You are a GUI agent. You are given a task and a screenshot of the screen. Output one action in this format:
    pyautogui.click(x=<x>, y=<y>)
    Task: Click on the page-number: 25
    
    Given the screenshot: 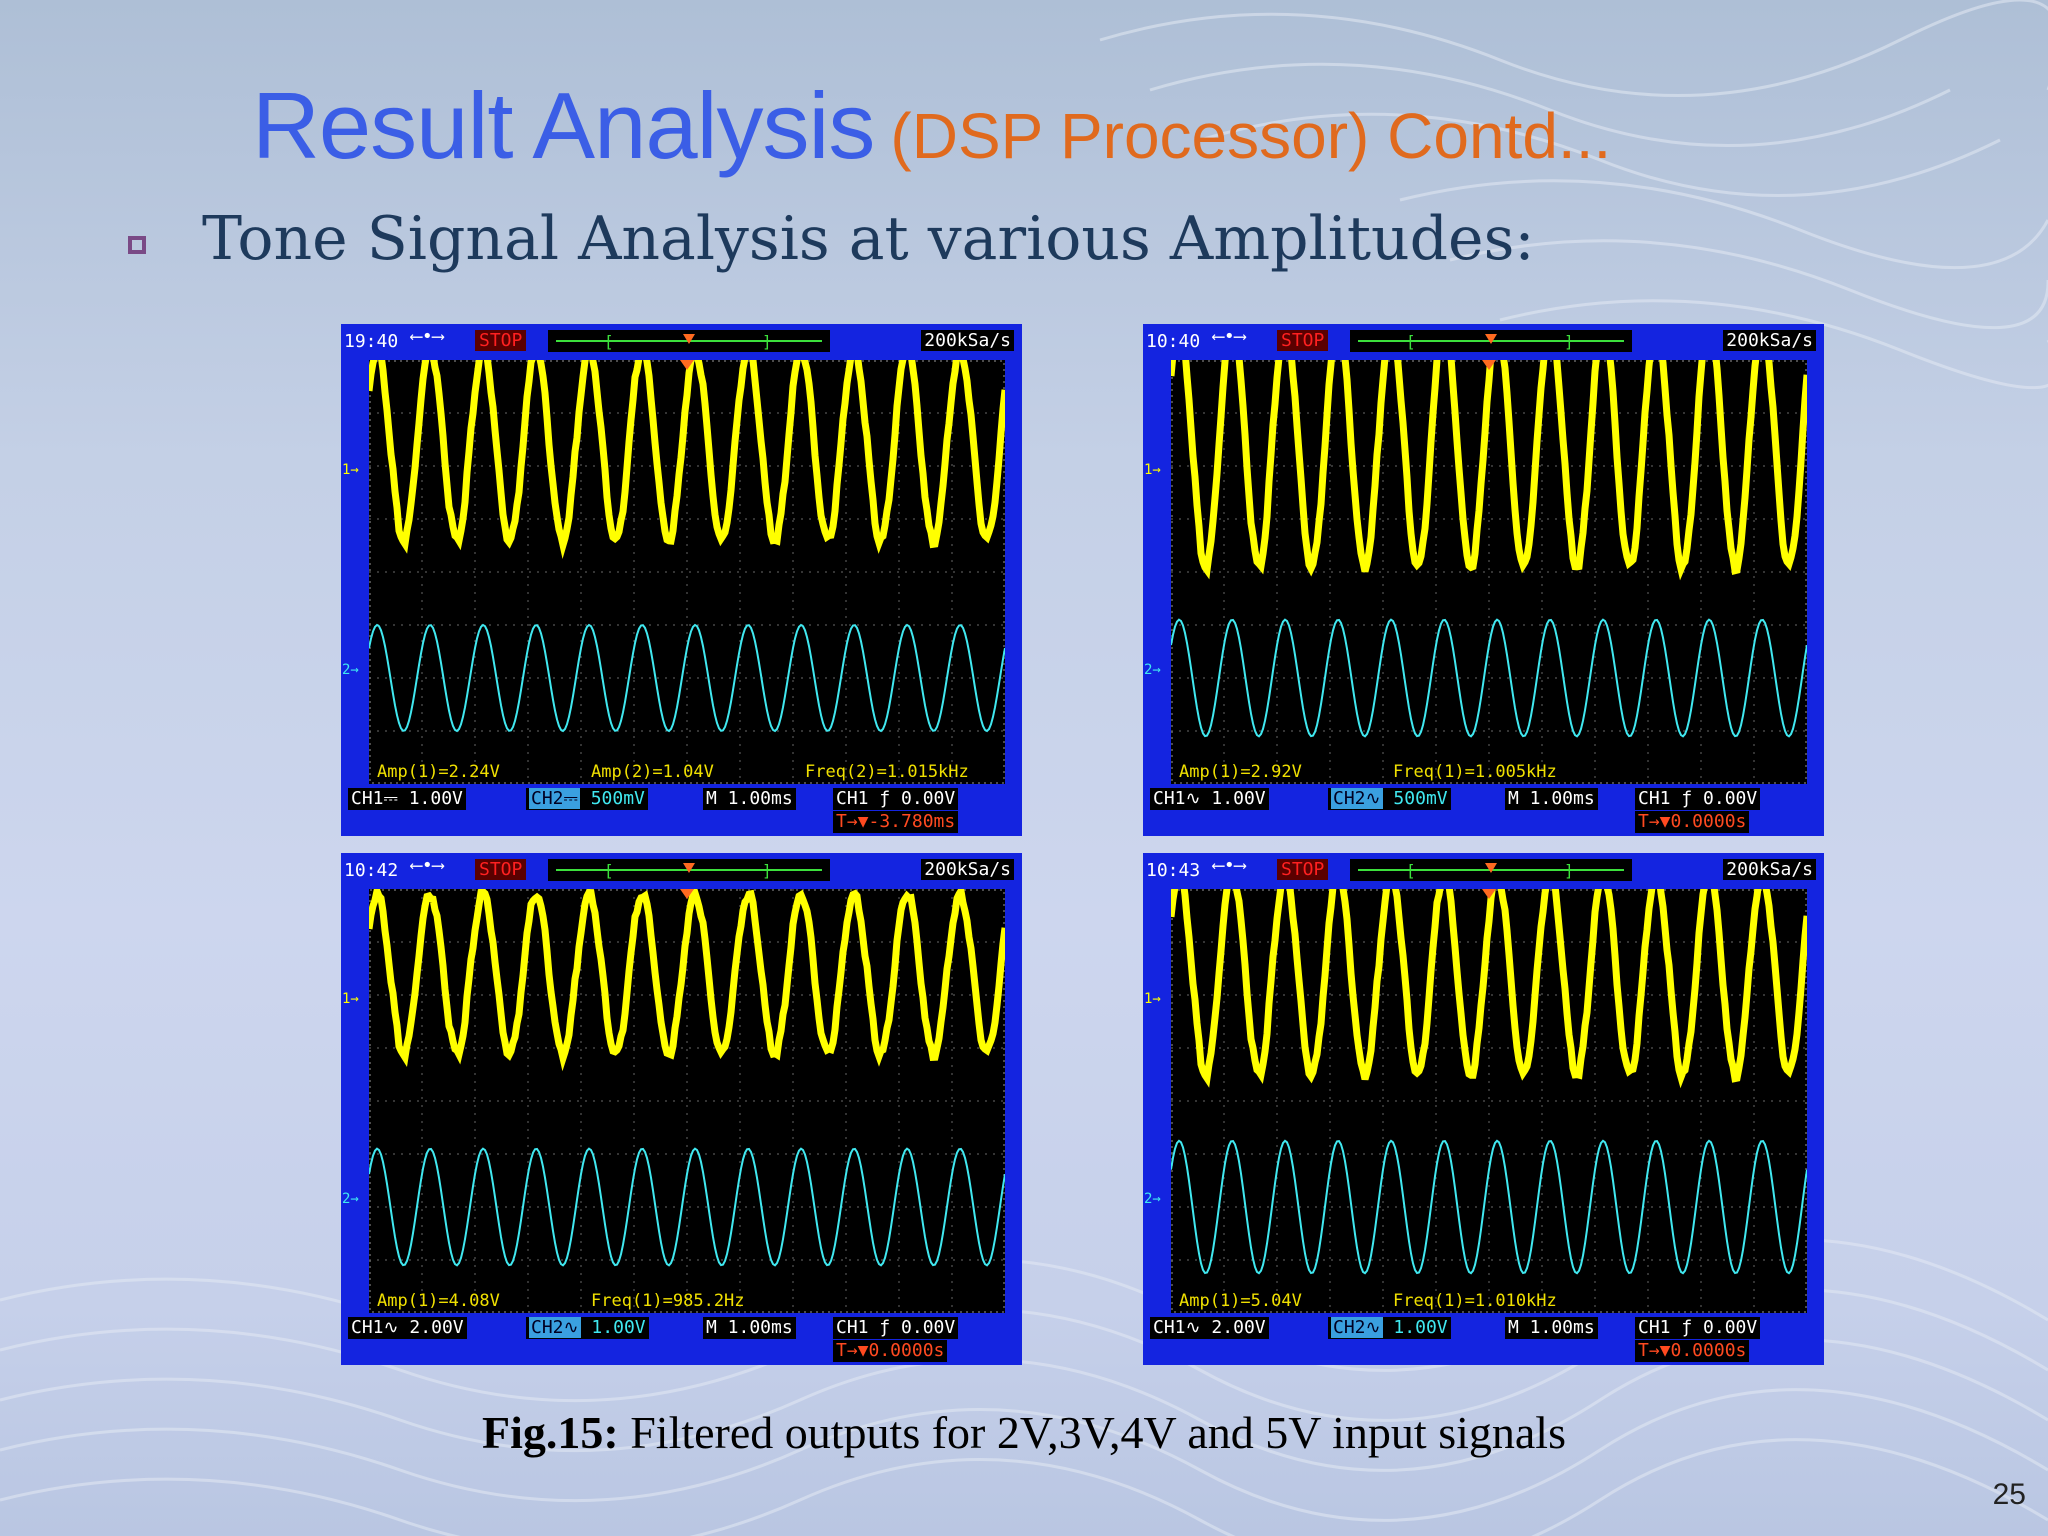 What is the action you would take?
    pyautogui.click(x=2009, y=1494)
    